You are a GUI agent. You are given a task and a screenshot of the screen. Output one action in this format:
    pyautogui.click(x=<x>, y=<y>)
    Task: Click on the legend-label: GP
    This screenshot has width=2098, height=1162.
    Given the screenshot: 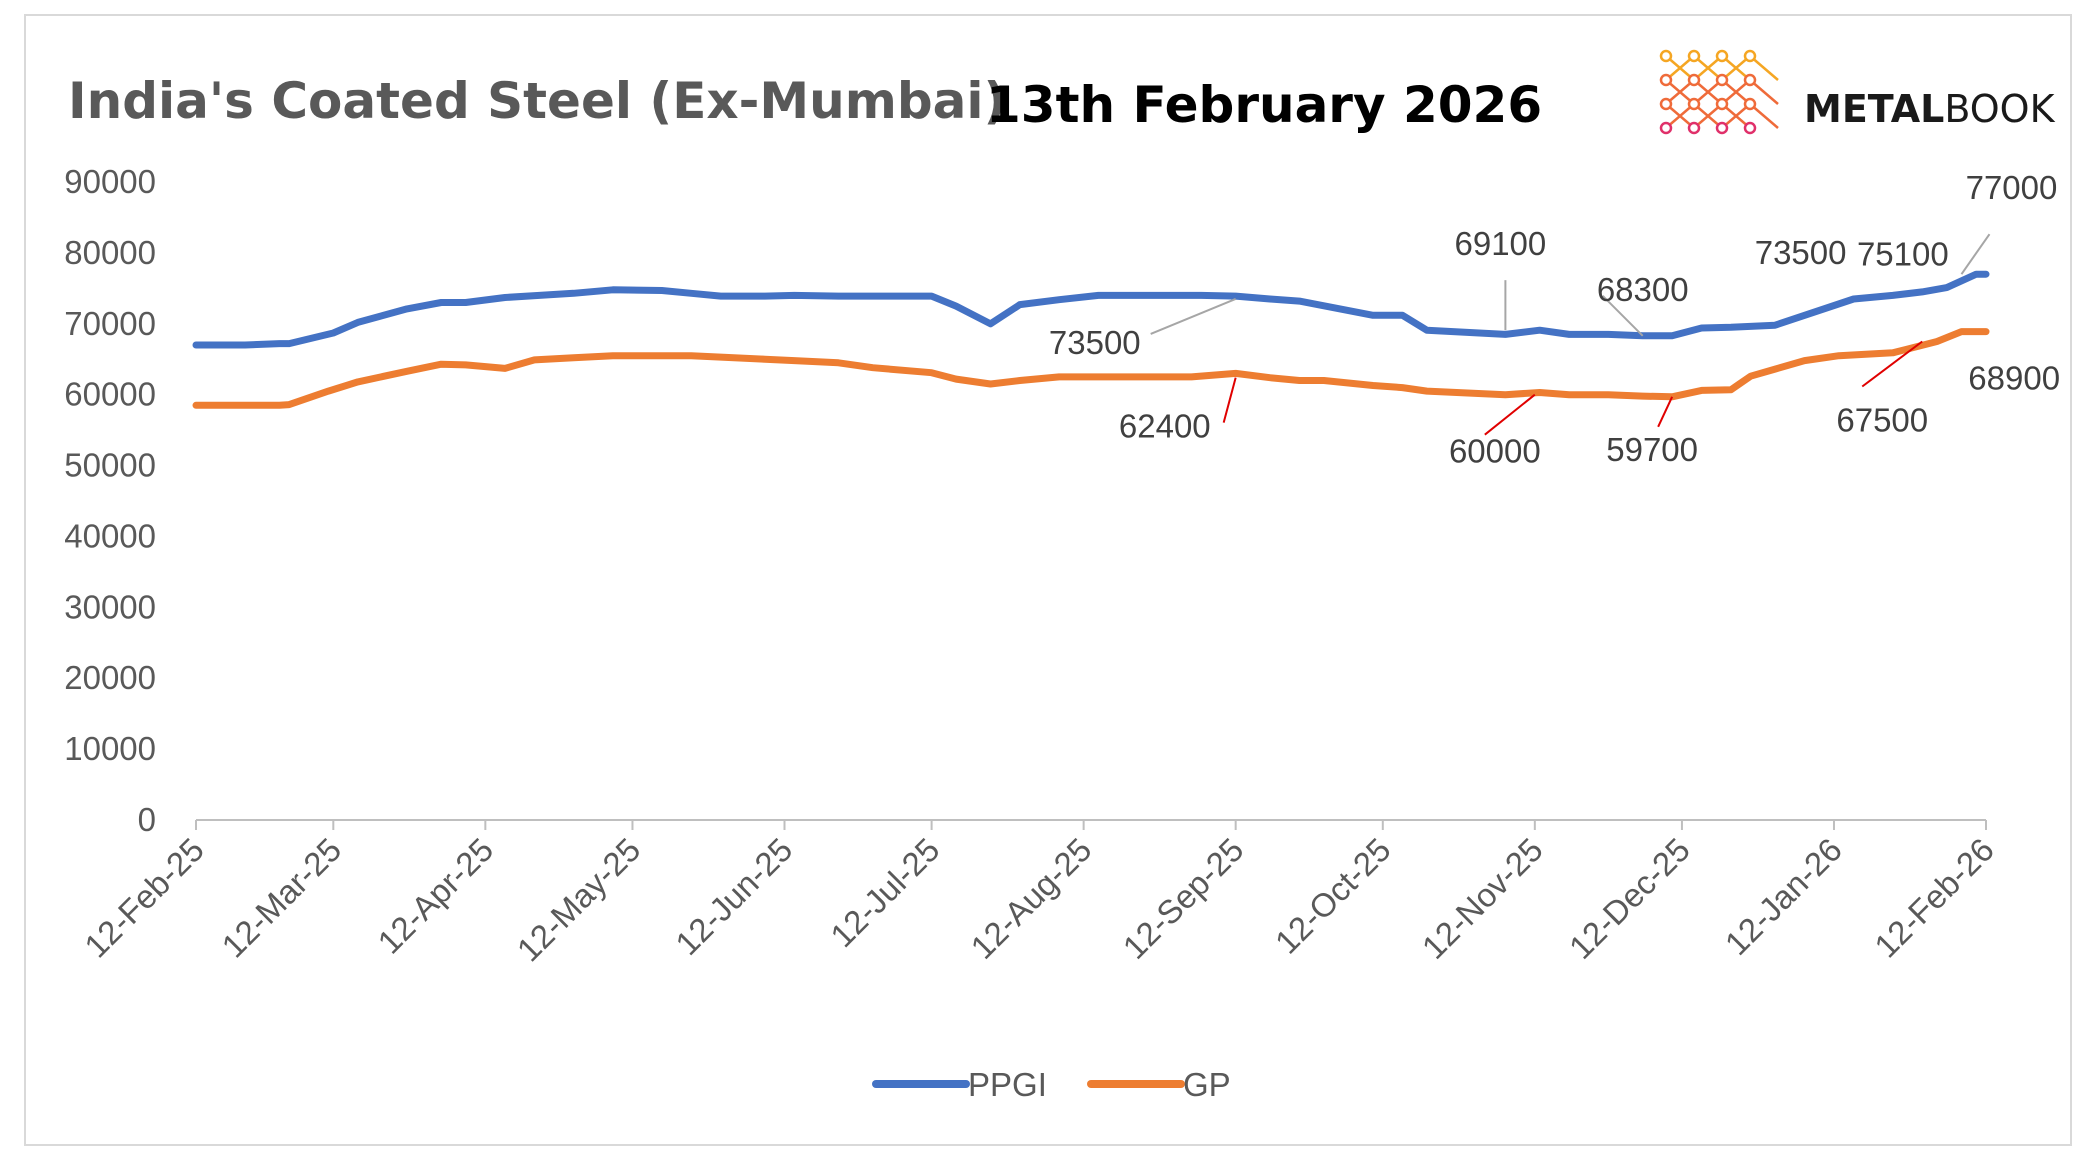 What is the action you would take?
    pyautogui.click(x=1207, y=1084)
    